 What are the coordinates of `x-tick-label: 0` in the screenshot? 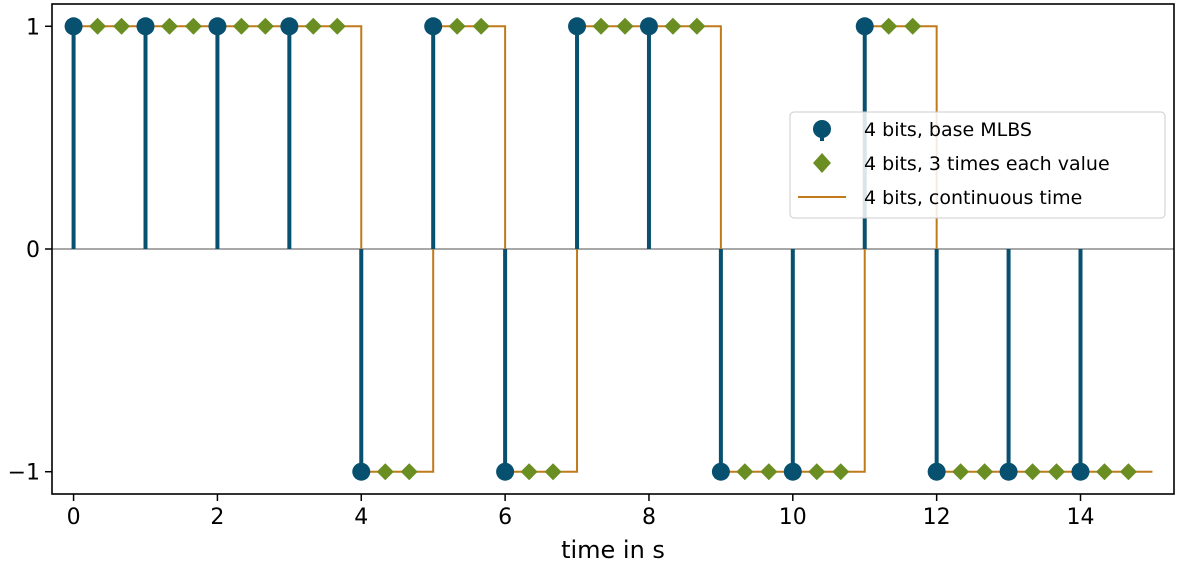 It's located at (74, 517).